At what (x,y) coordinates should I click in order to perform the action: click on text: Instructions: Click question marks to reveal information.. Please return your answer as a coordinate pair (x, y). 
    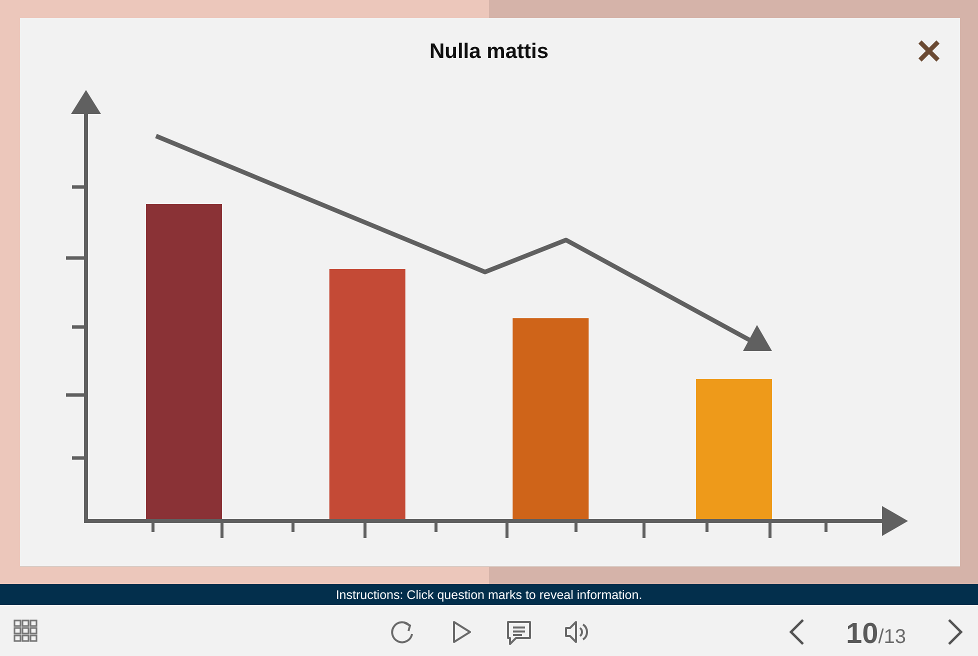
    Looking at the image, I should click on (489, 595).